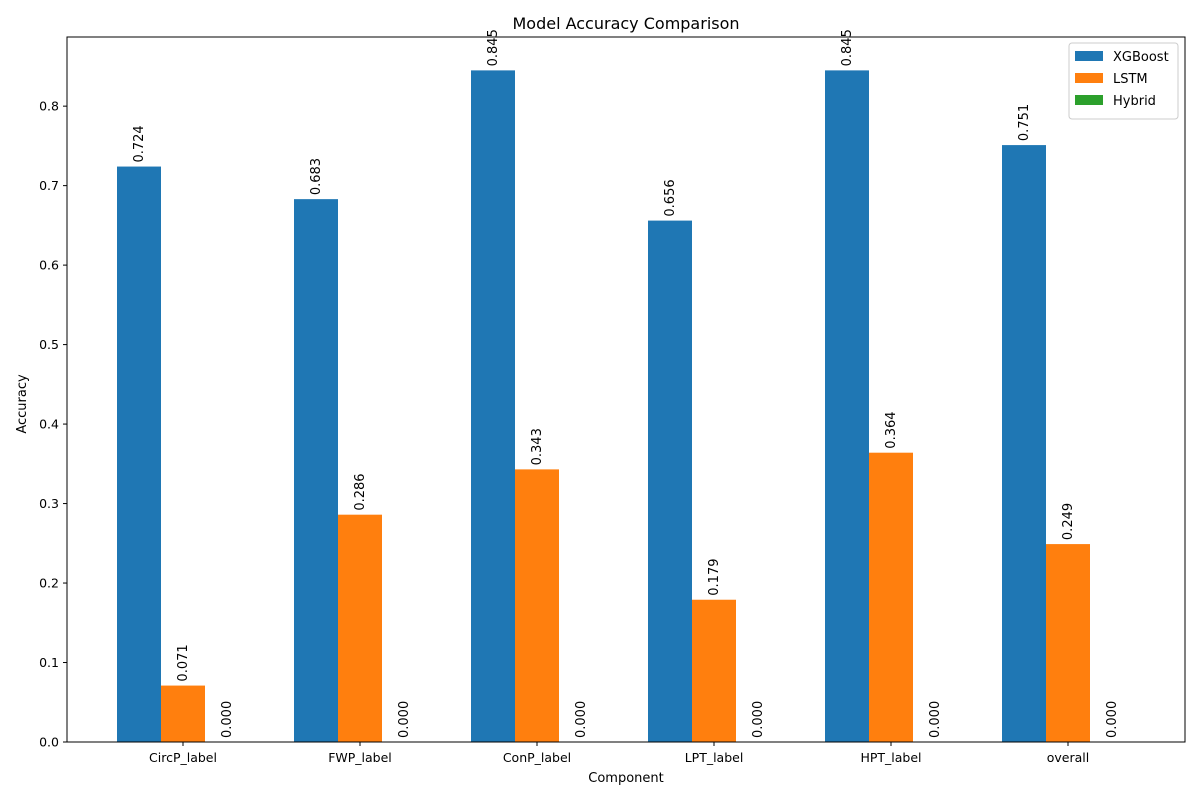 The height and width of the screenshot is (804, 1200). I want to click on x-axis-label: Component, so click(625, 778).